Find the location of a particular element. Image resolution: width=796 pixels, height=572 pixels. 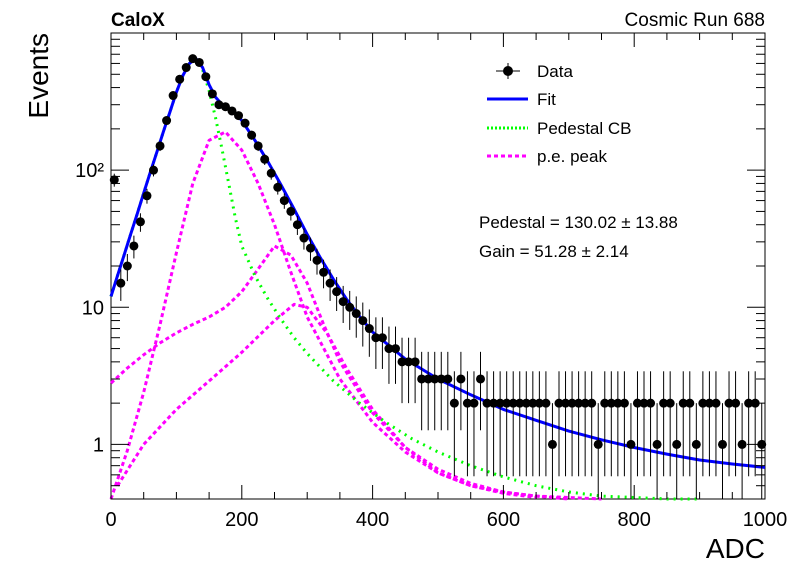

x-tick-label: 800 is located at coordinates (634, 520).